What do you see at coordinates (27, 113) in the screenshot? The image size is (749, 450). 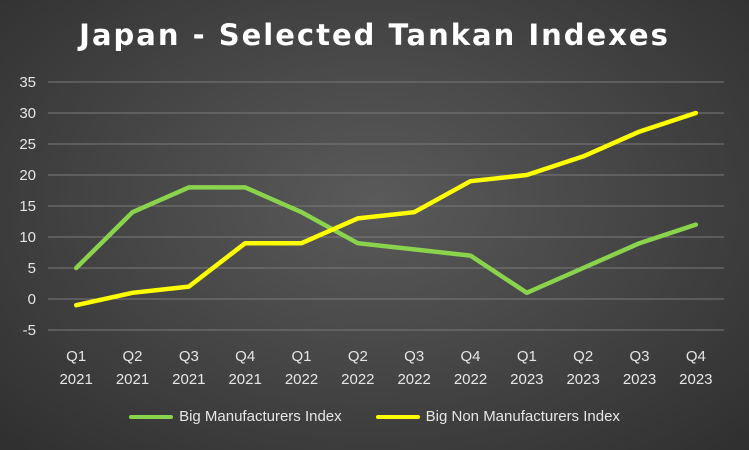 I see `y-tick-label: 30` at bounding box center [27, 113].